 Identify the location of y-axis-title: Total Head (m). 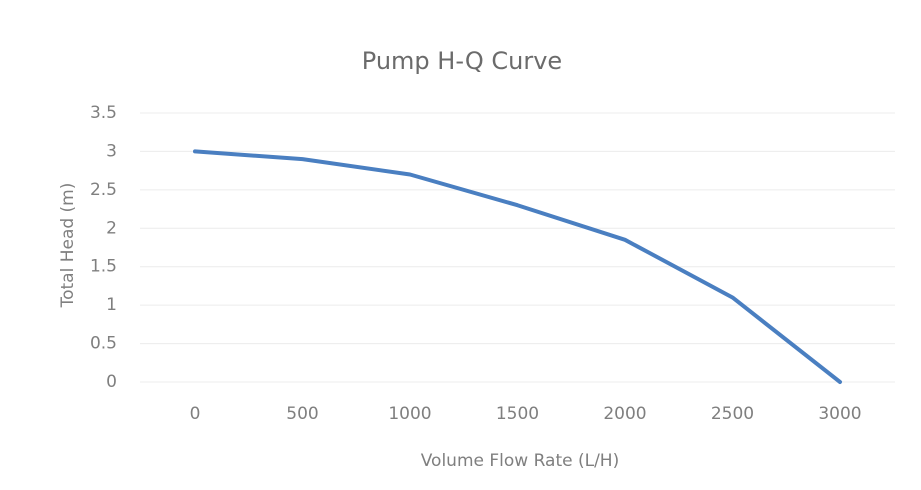
(68, 246).